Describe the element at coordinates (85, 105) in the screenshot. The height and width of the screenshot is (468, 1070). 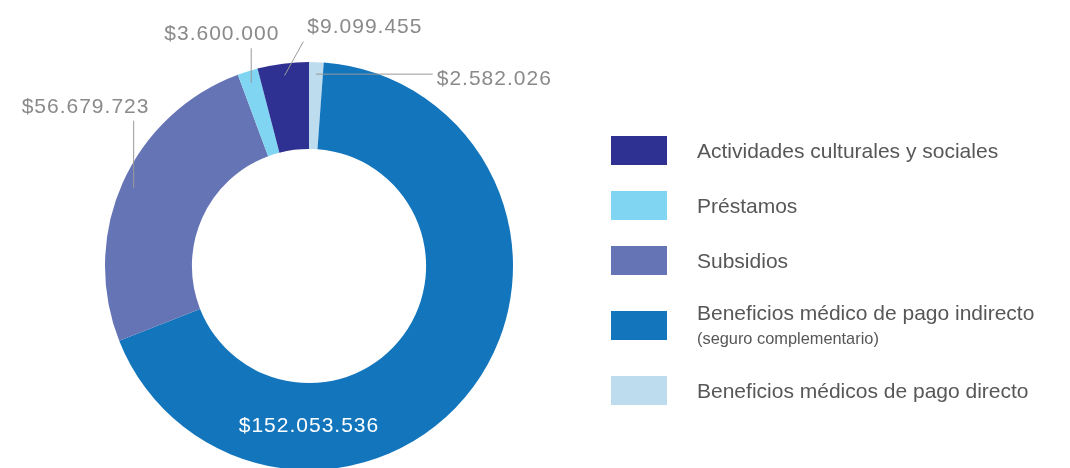
I see `data-label: $56.679.723` at that location.